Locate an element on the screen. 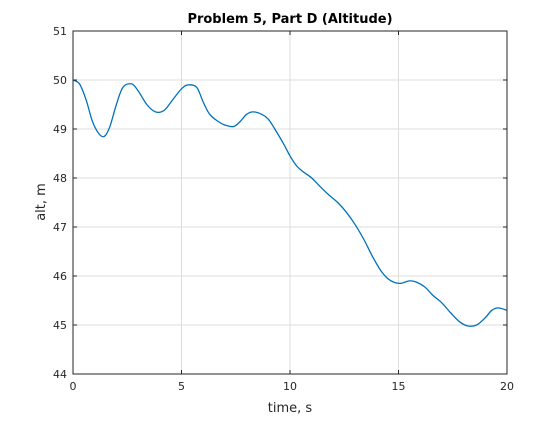  y-tick-label: 45 is located at coordinates (60, 325).